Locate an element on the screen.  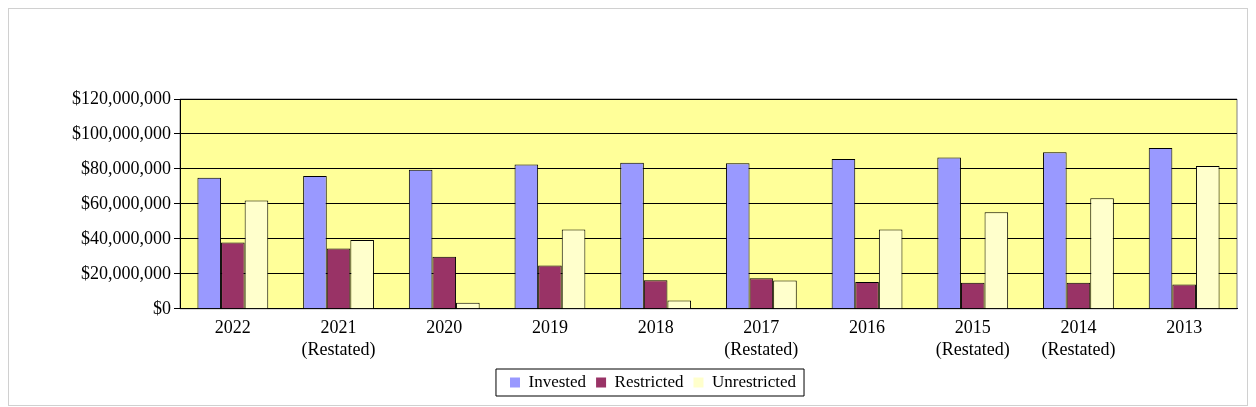
x-tick-label: 2015 (Restated) is located at coordinates (972, 338).